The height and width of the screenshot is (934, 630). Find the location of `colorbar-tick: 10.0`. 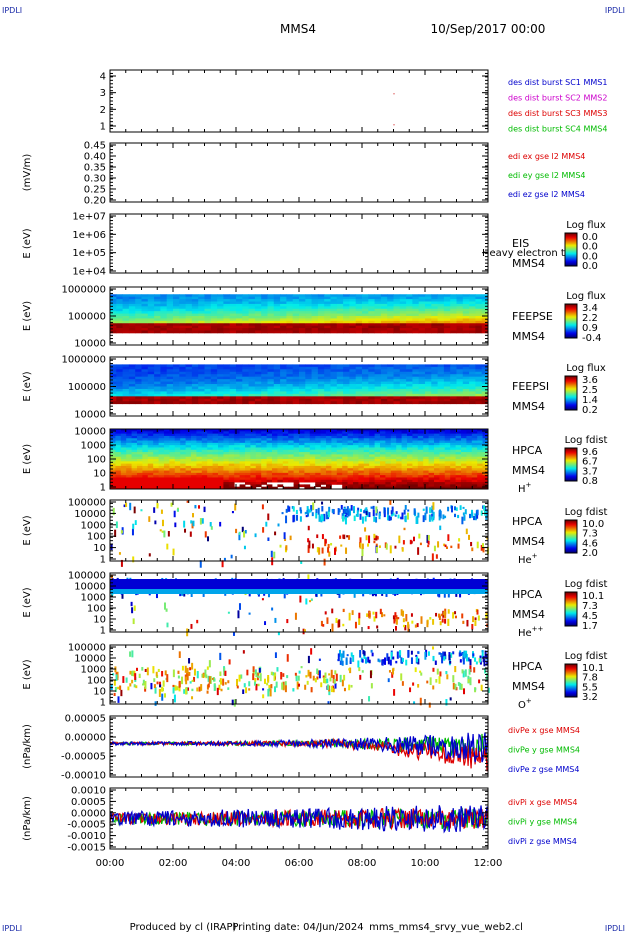

colorbar-tick: 10.0 is located at coordinates (593, 524).